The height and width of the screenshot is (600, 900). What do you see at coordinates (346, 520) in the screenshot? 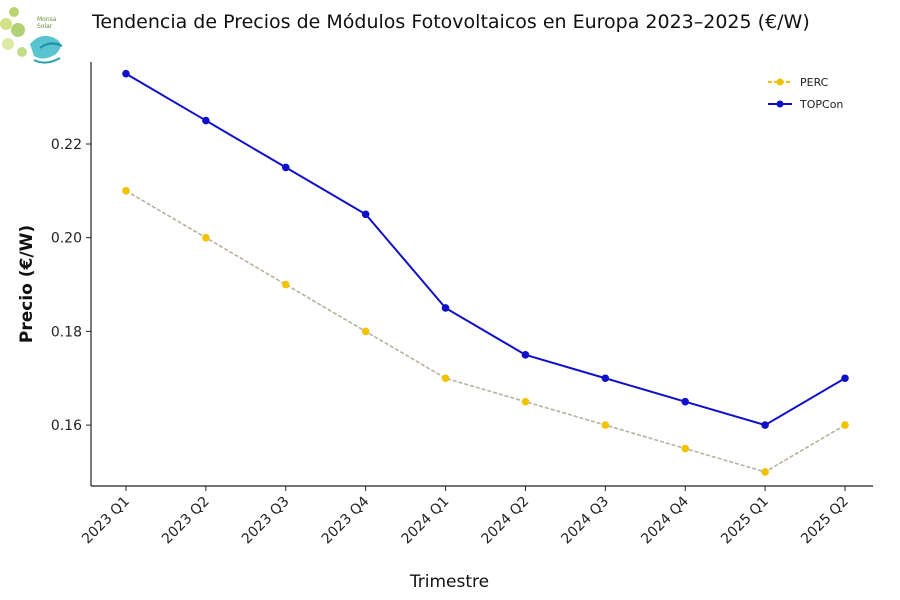
I see `x-tick-label: 2023 Q4` at bounding box center [346, 520].